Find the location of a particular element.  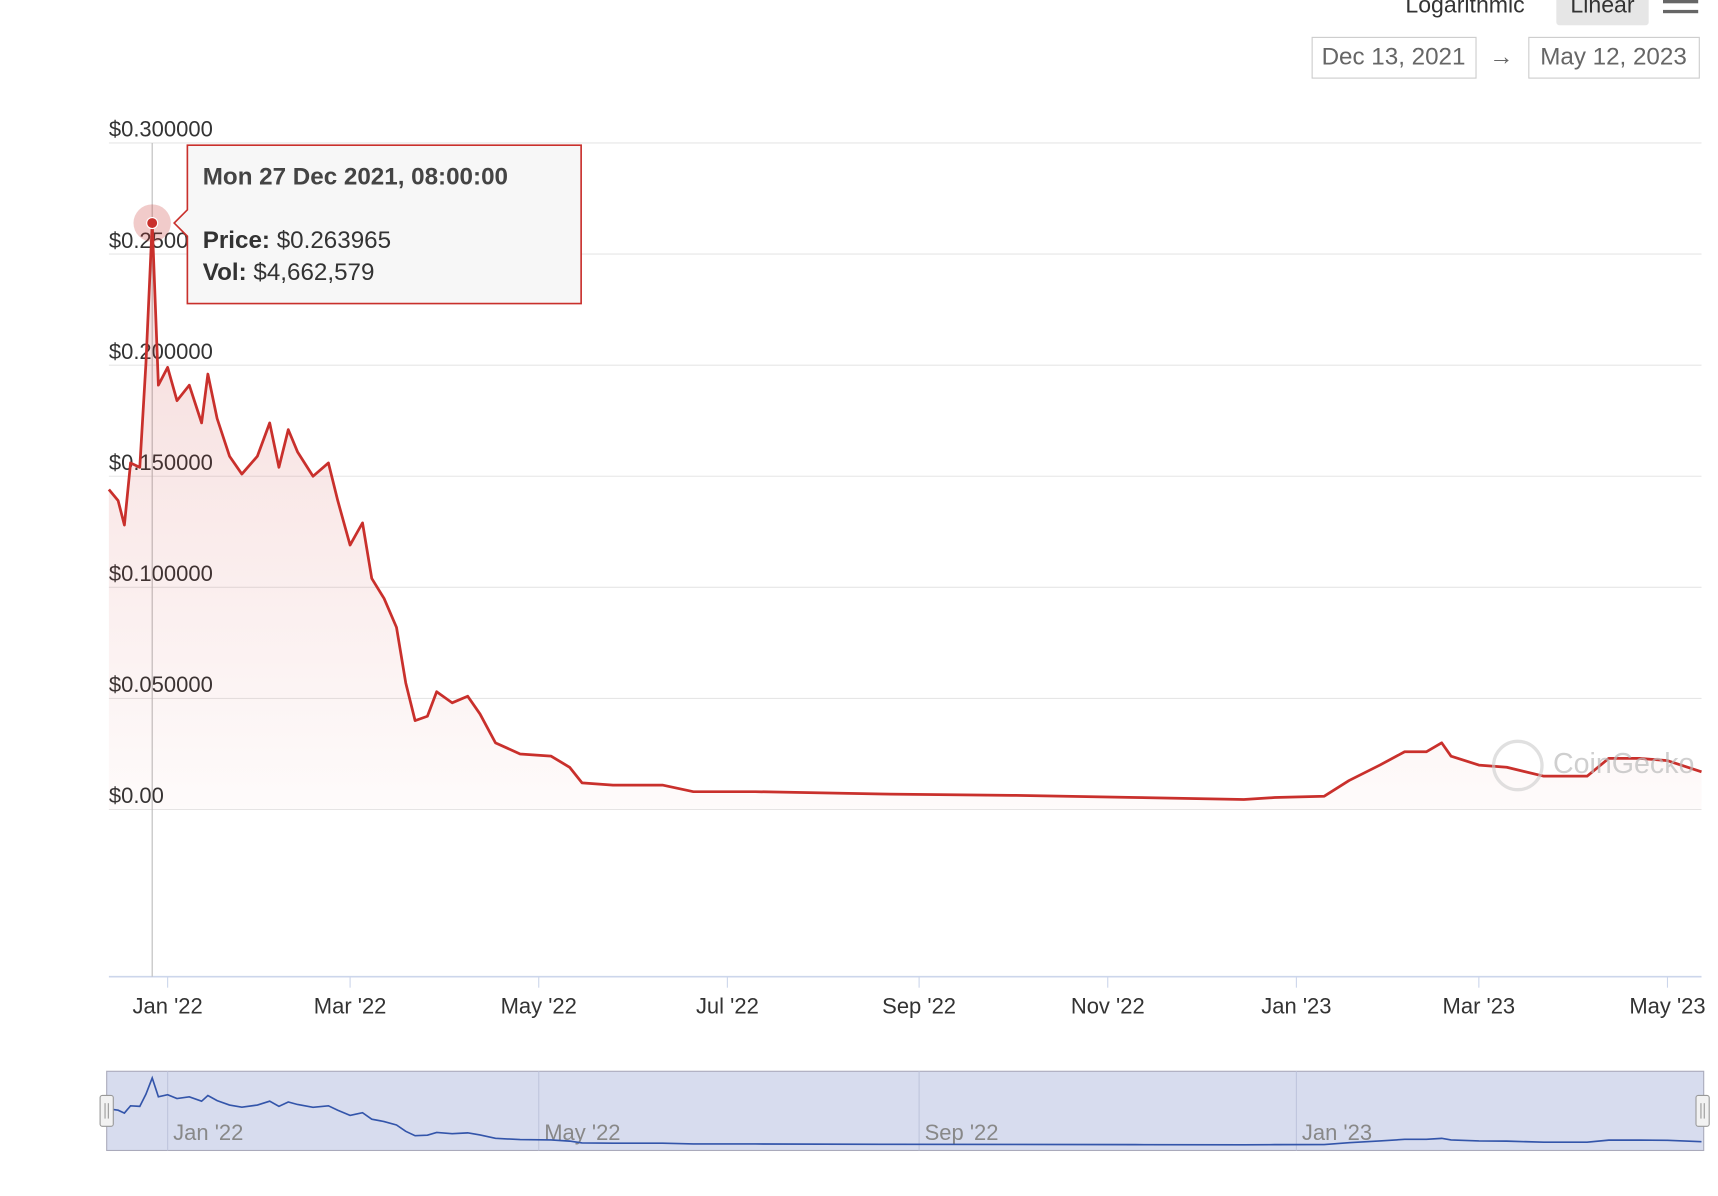

x-tick-label: Mar '22 is located at coordinates (350, 1005).